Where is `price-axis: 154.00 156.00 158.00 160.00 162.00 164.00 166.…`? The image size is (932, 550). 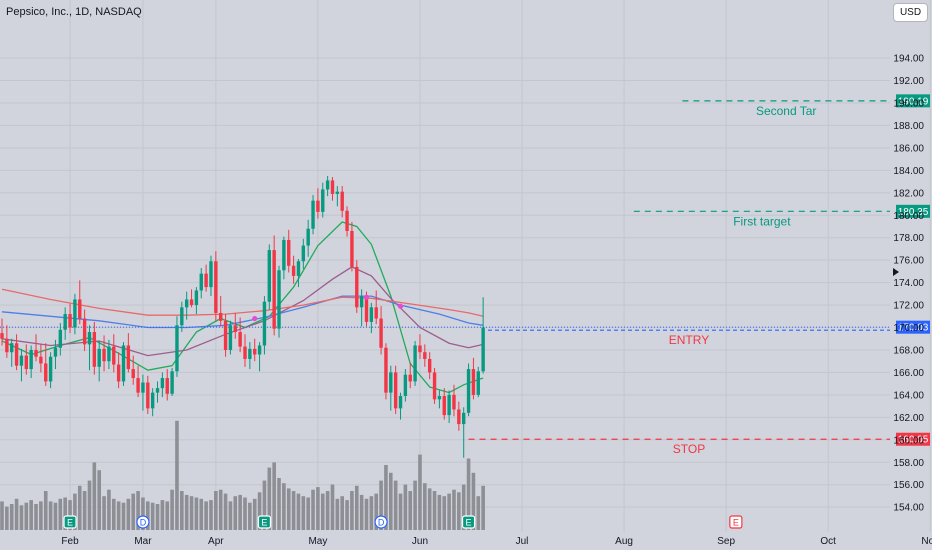 price-axis: 154.00 156.00 158.00 160.00 162.00 164.00 166.… is located at coordinates (908, 284).